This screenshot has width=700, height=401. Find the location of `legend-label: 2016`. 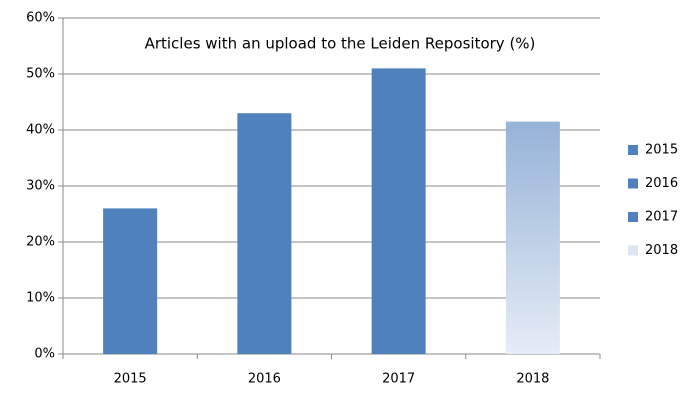

legend-label: 2016 is located at coordinates (661, 183).